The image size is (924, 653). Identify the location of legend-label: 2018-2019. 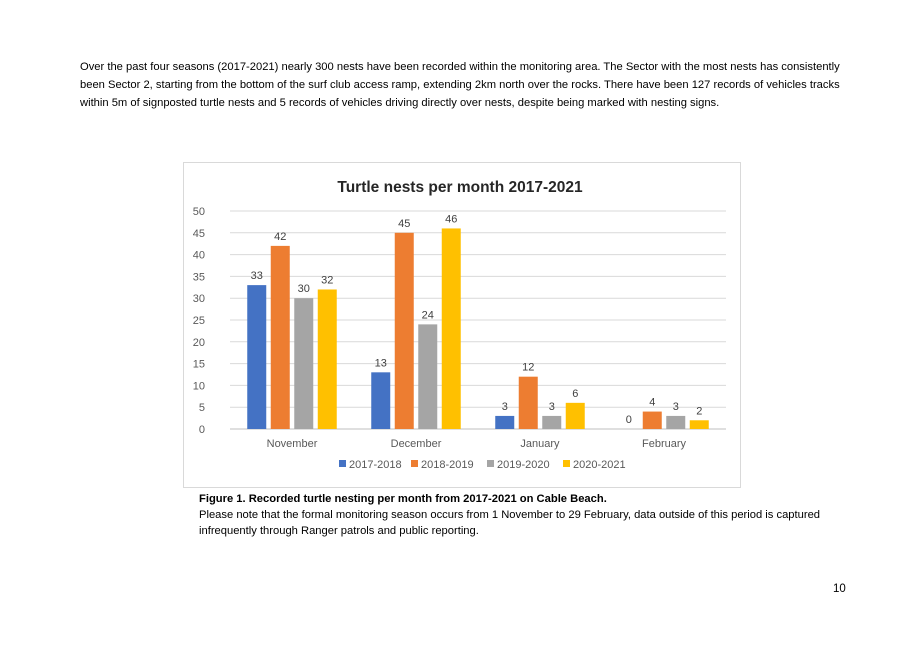
(447, 465).